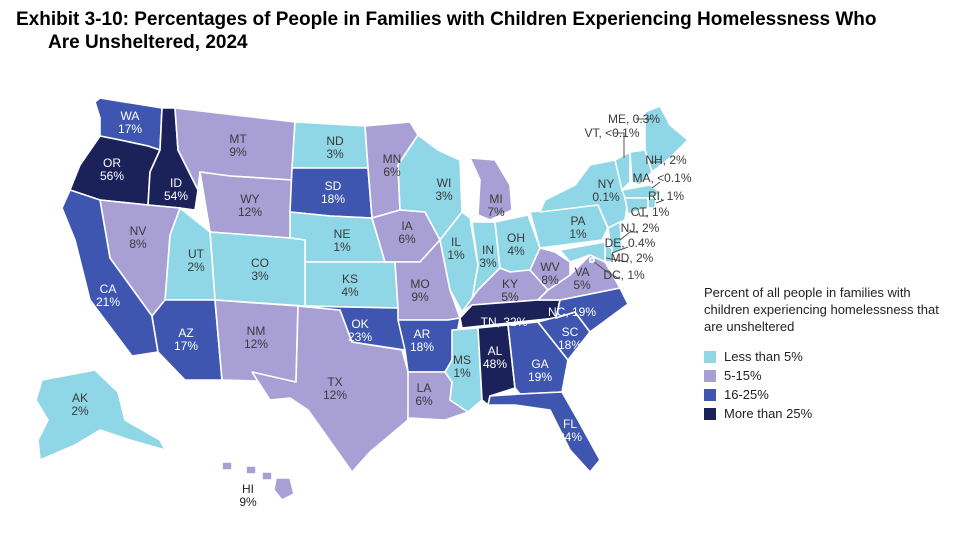 This screenshot has width=975, height=540. I want to click on state-code-wa: WA, so click(130, 116).